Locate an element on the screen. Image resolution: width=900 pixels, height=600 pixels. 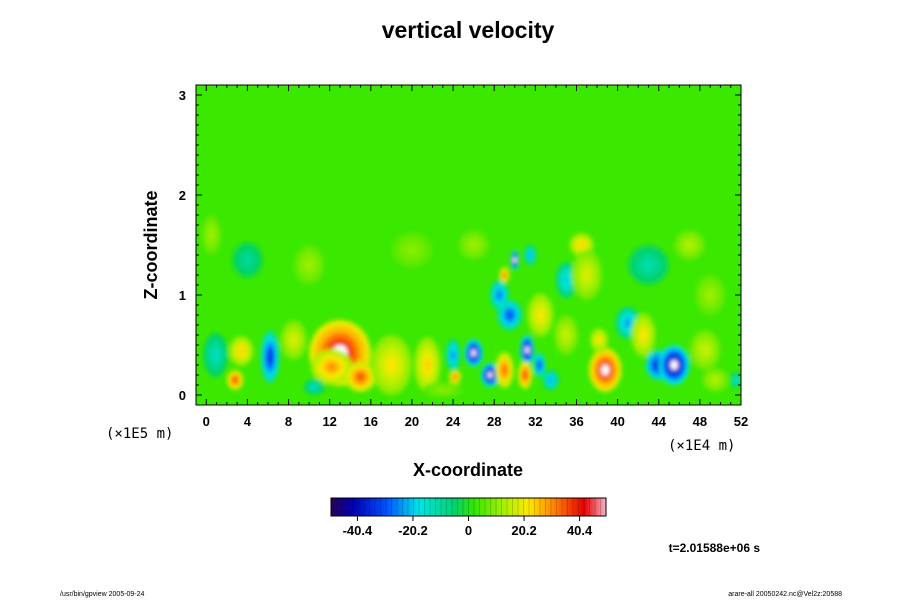
x-tick-label: 16 is located at coordinates (371, 421).